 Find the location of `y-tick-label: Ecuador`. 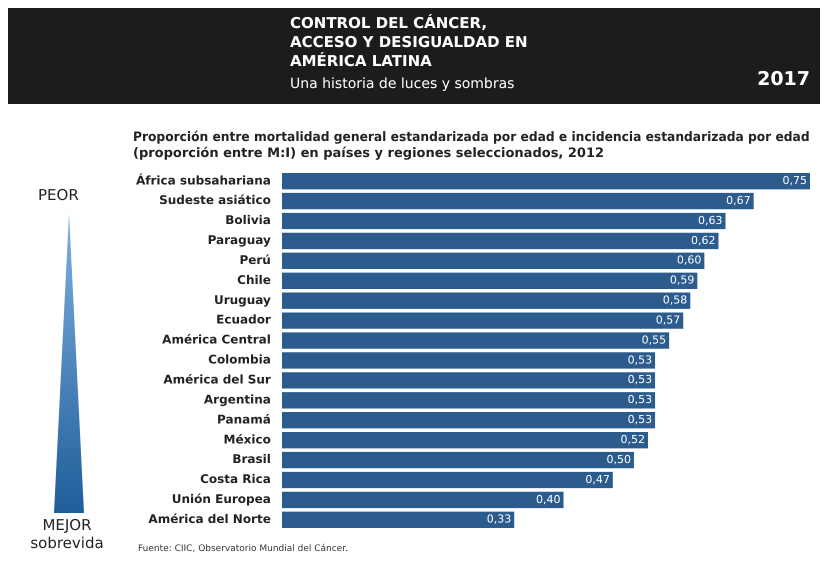

y-tick-label: Ecuador is located at coordinates (243, 319).